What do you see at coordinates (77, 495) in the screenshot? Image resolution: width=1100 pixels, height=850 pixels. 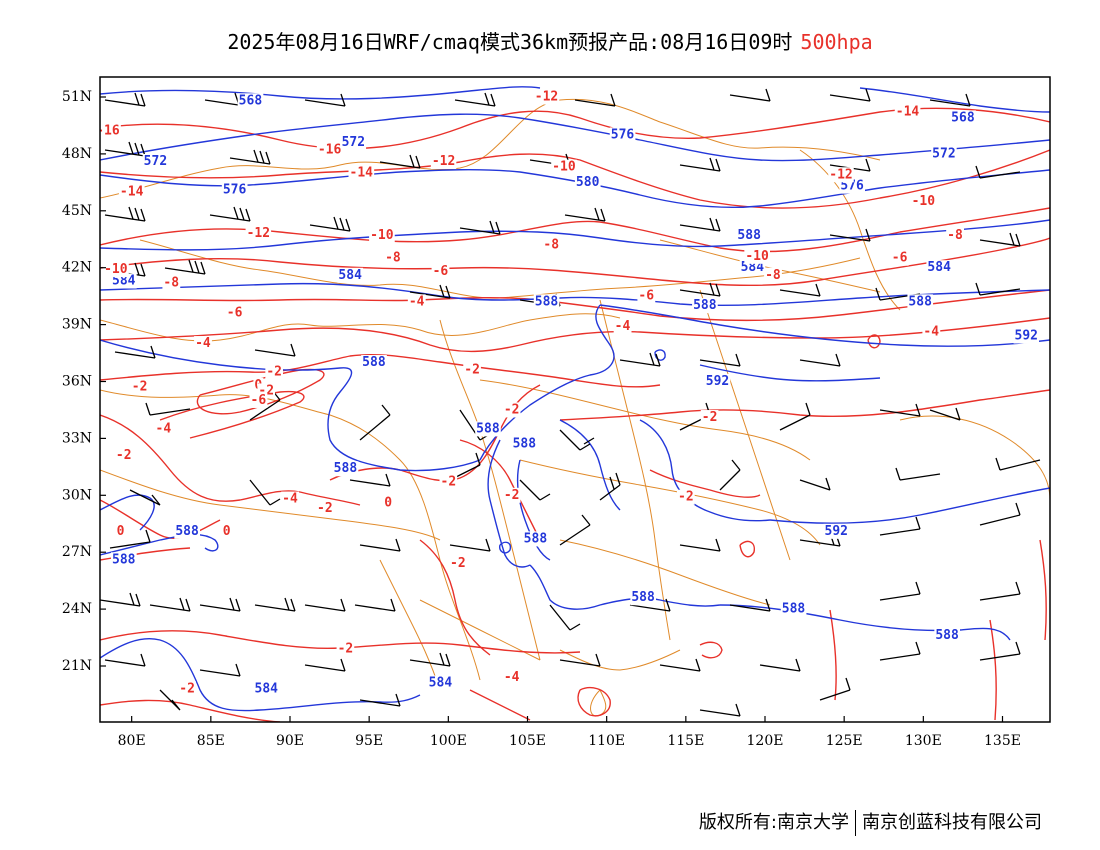 I see `lat-tick-label: 30N` at bounding box center [77, 495].